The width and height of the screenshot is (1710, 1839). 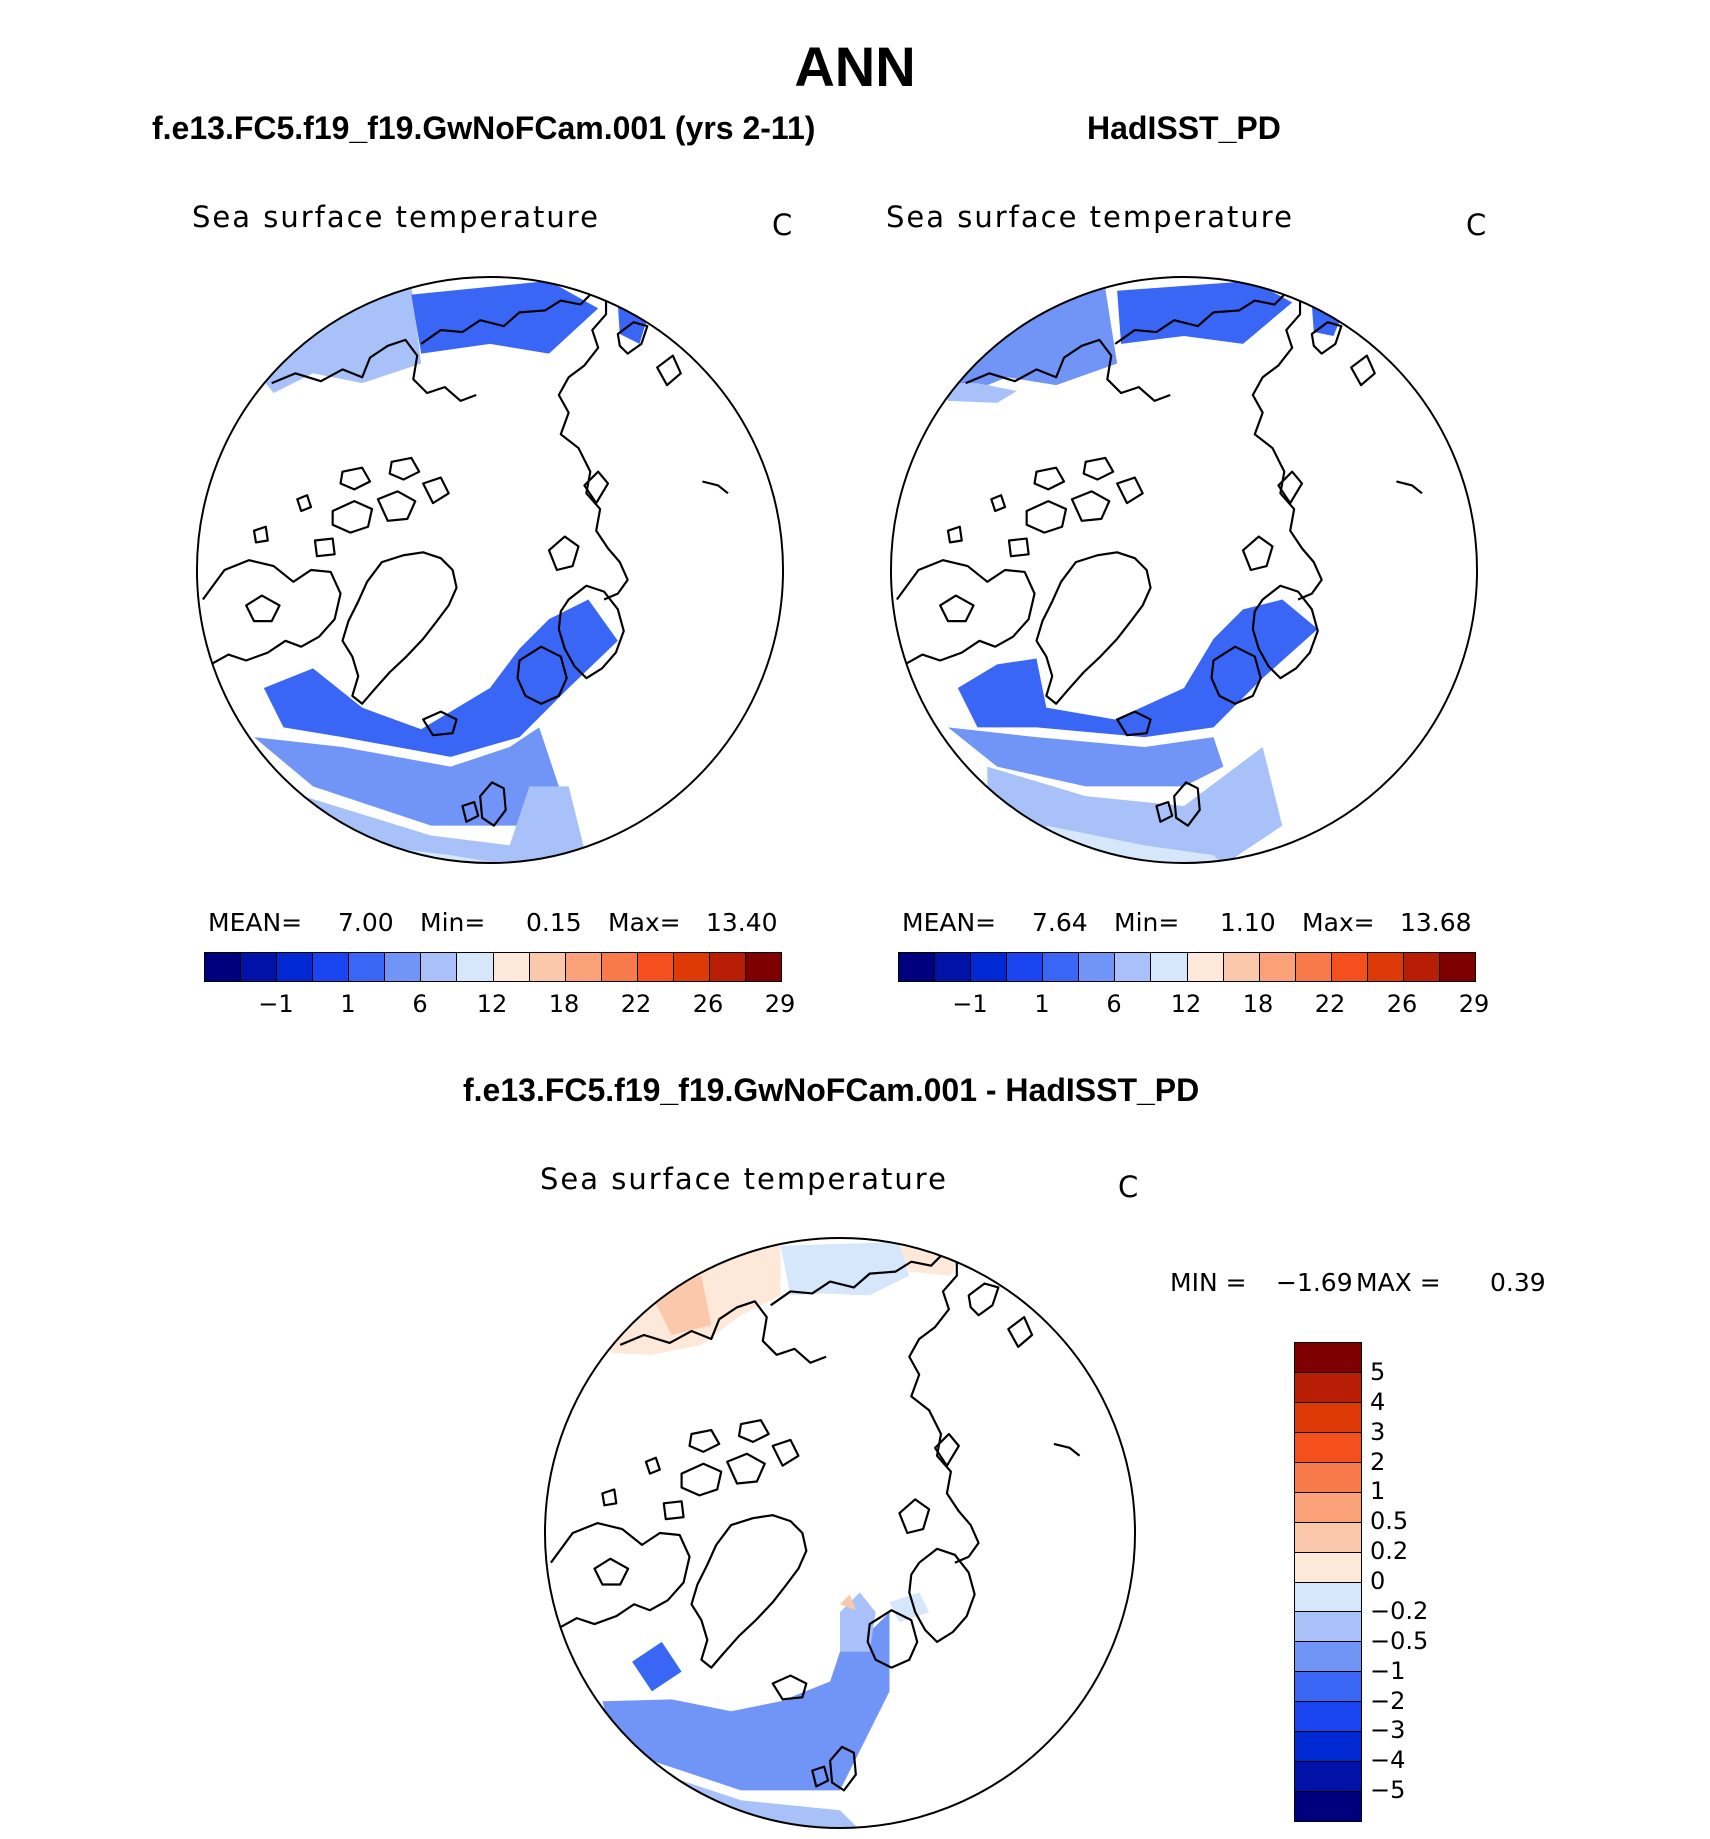 I want to click on panel-1-colorbar, so click(x=493, y=967).